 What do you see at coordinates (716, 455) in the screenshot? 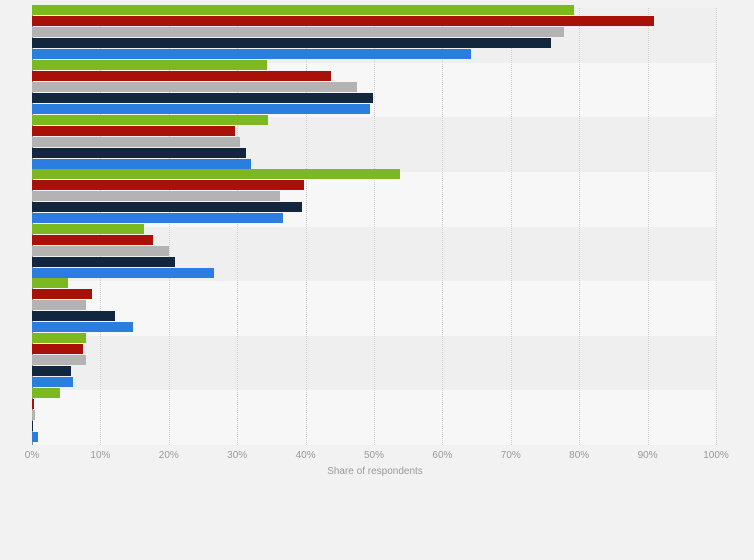
I see `x-tick-label-100: 100%` at bounding box center [716, 455].